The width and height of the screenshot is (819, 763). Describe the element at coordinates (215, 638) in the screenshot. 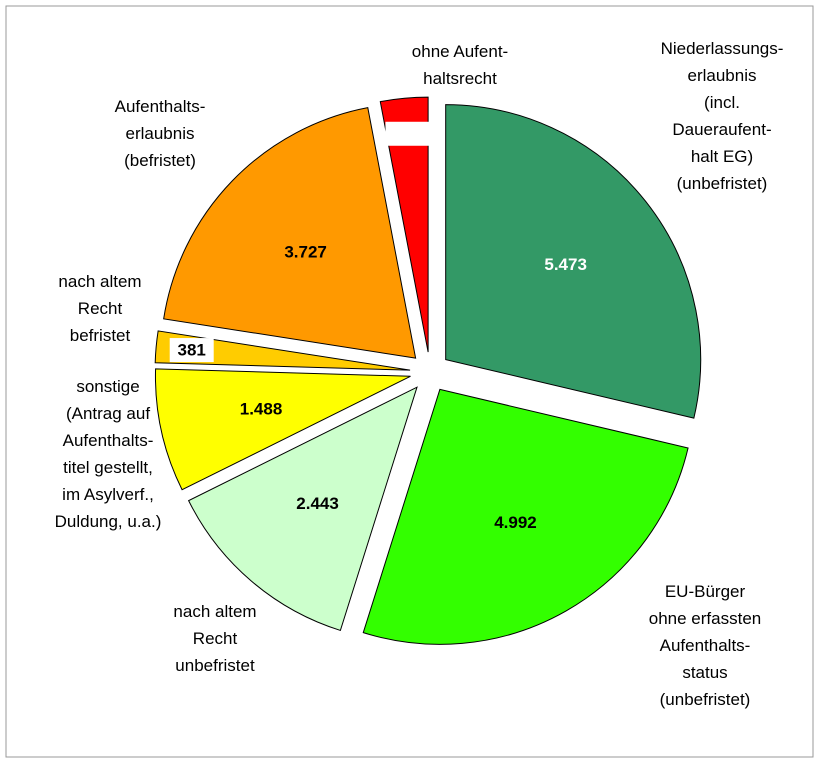

I see `category-label: nach altem Recht unbefristet` at that location.